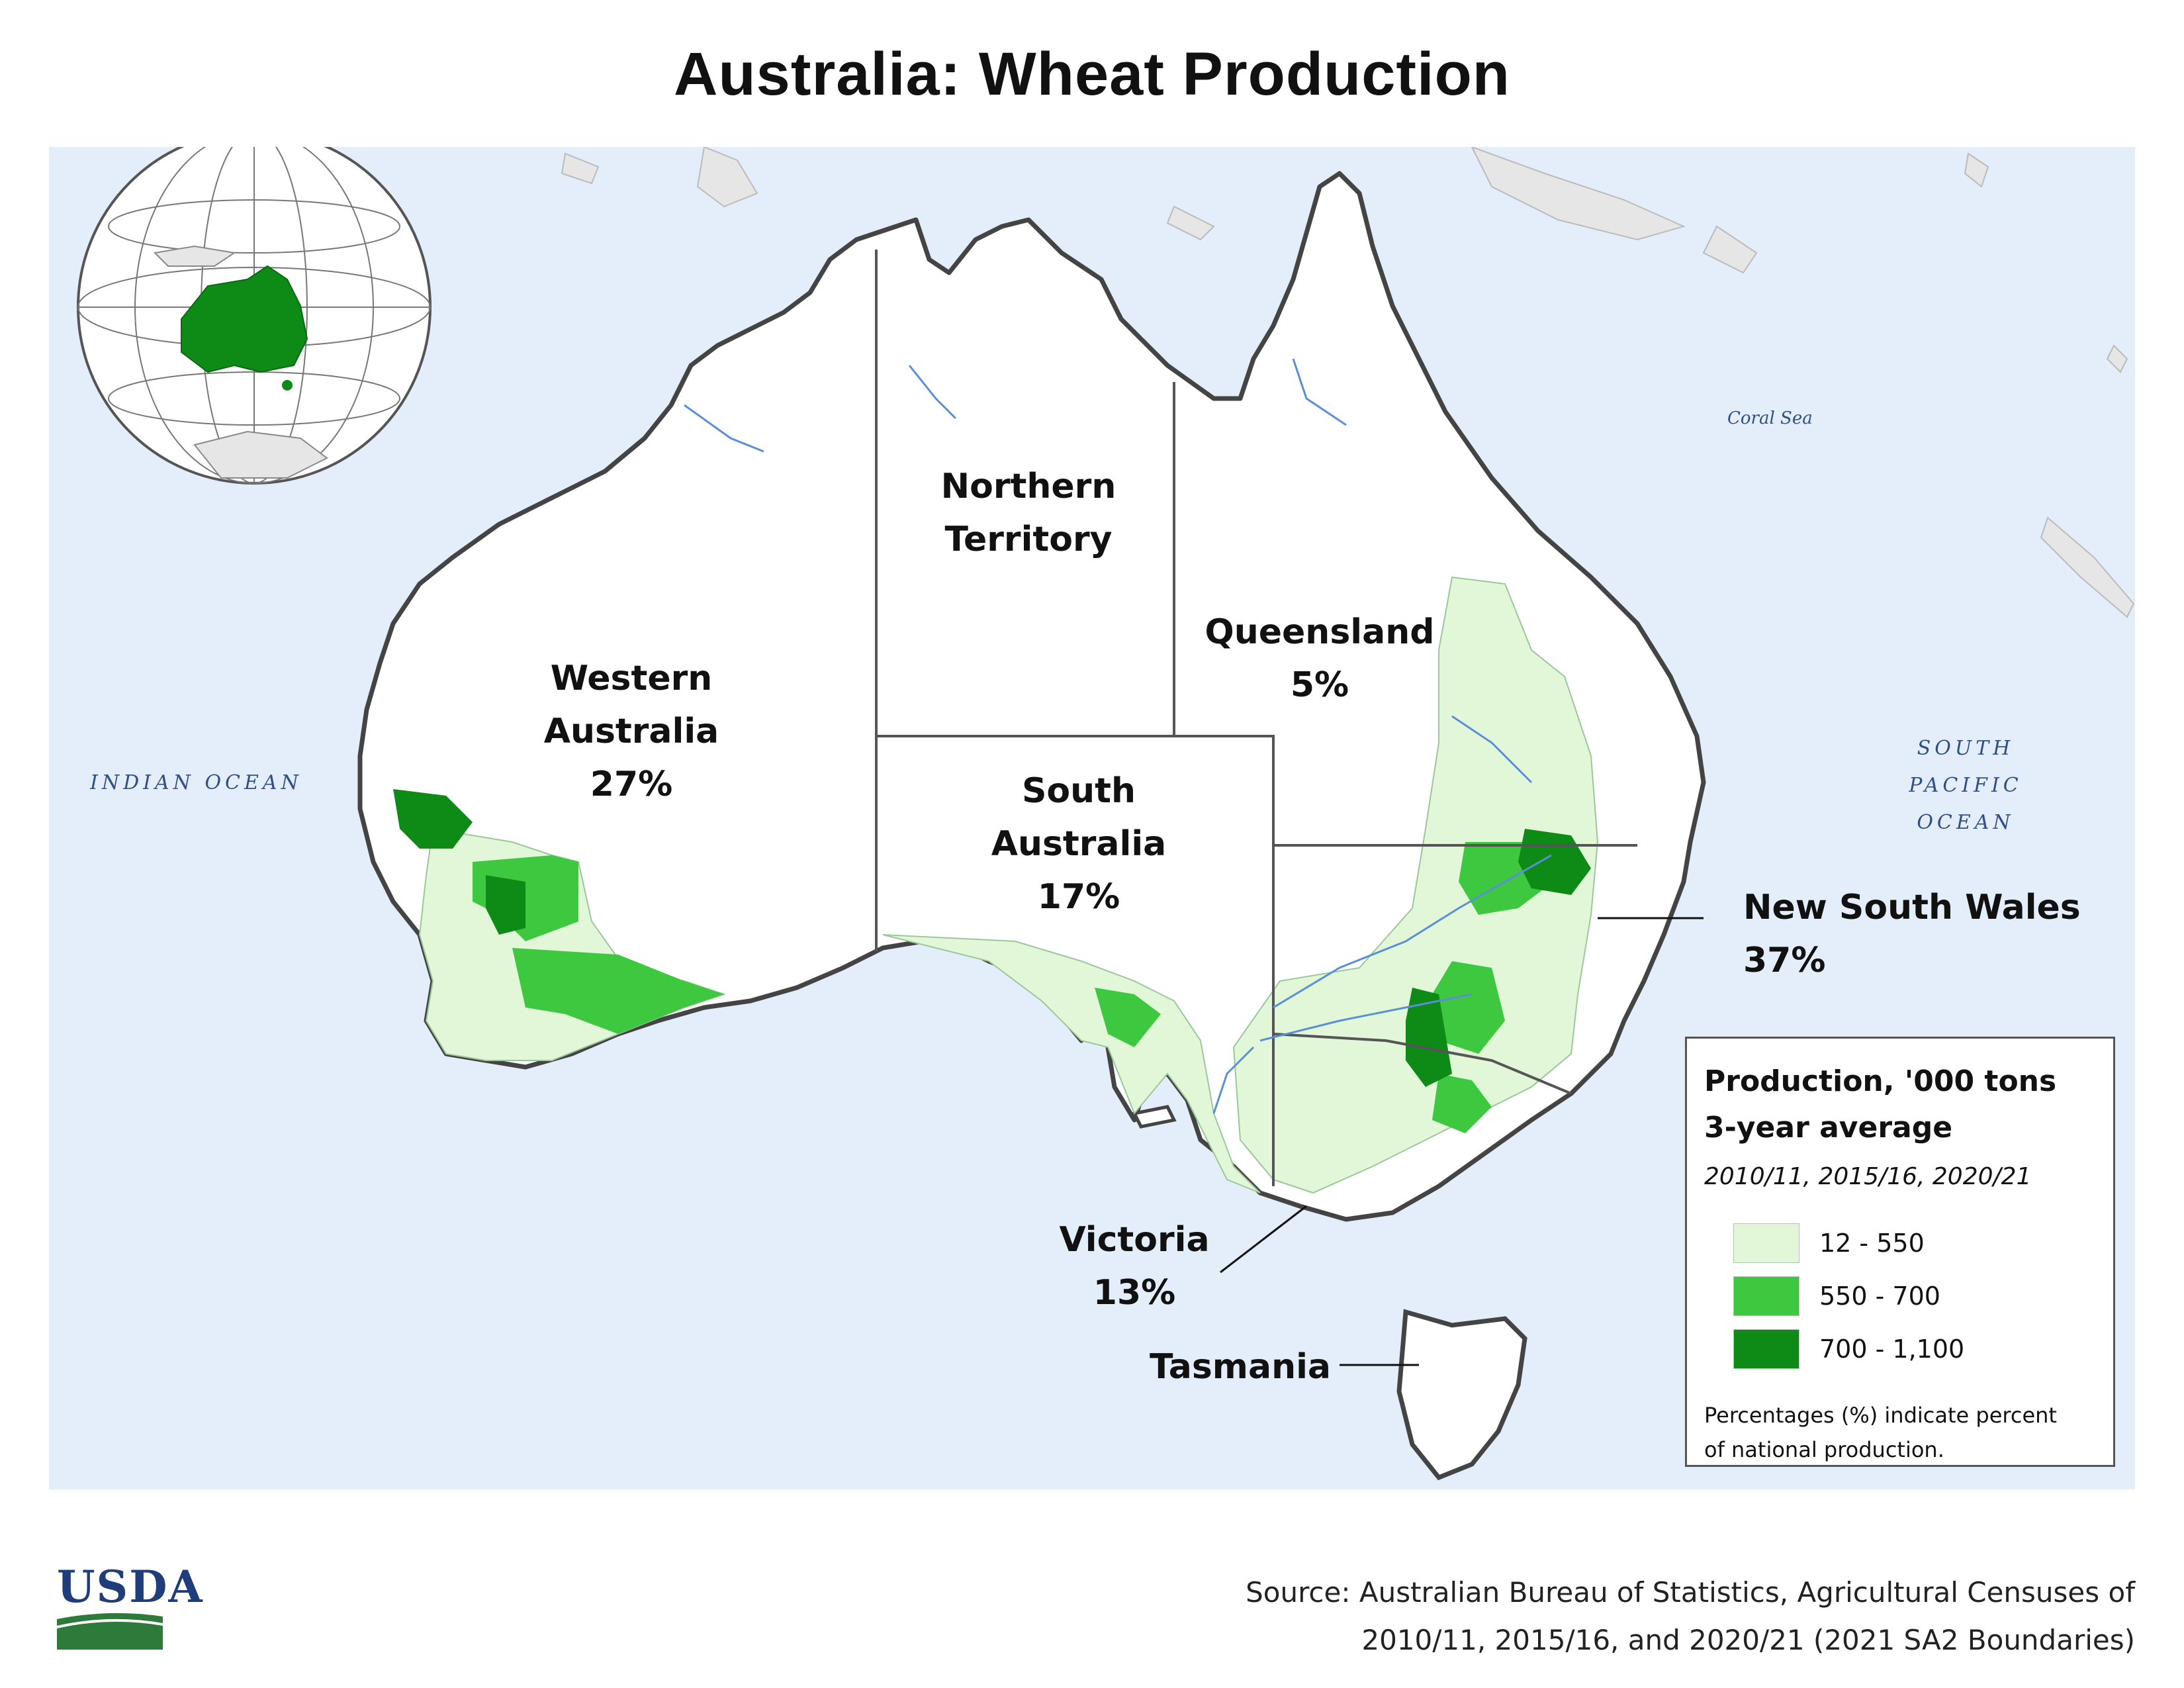  What do you see at coordinates (1154, 1117) in the screenshot?
I see `kangaroo-island` at bounding box center [1154, 1117].